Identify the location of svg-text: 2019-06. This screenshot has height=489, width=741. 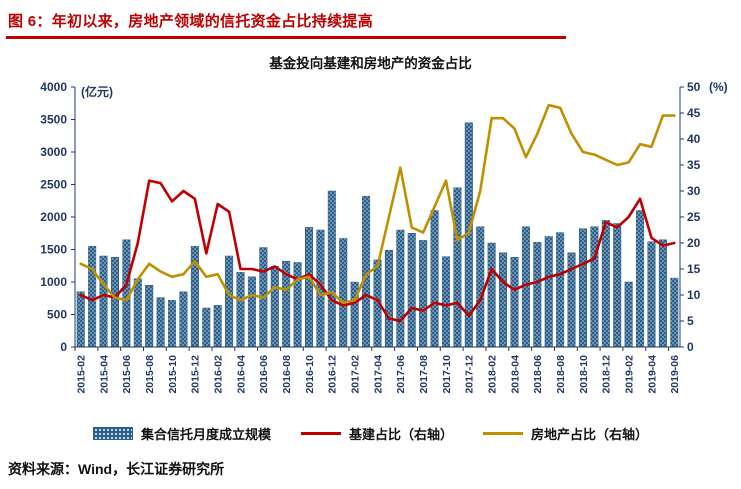
(675, 374).